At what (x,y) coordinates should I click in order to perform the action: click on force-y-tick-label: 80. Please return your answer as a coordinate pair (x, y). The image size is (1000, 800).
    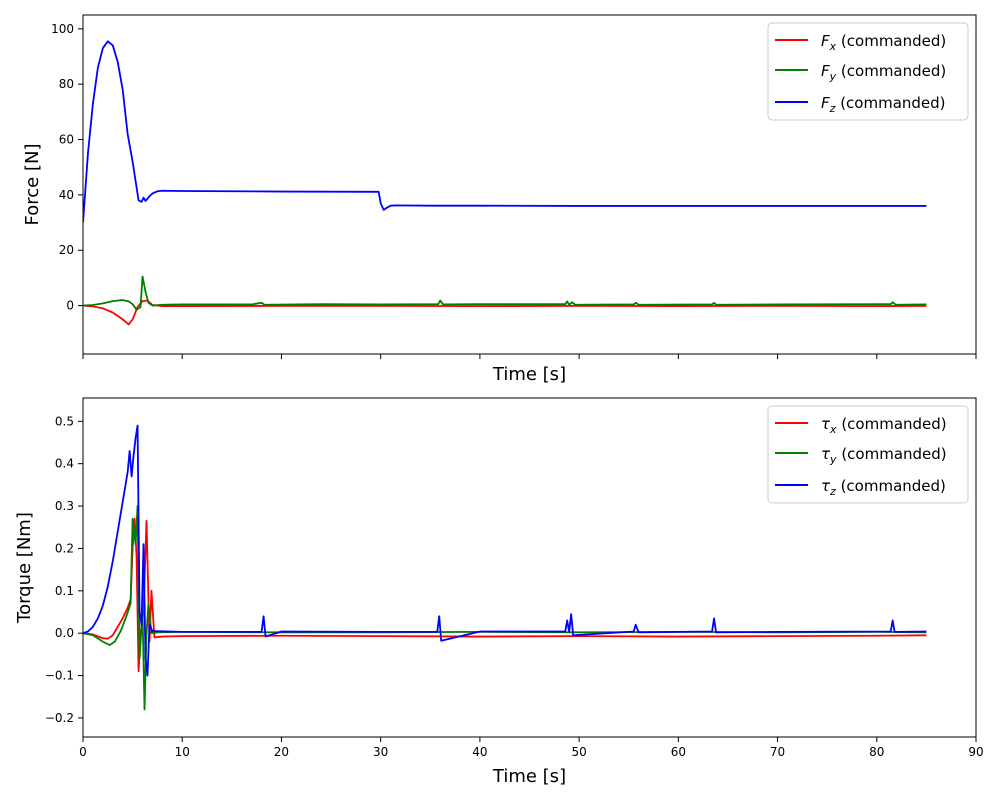
    Looking at the image, I should click on (66, 84).